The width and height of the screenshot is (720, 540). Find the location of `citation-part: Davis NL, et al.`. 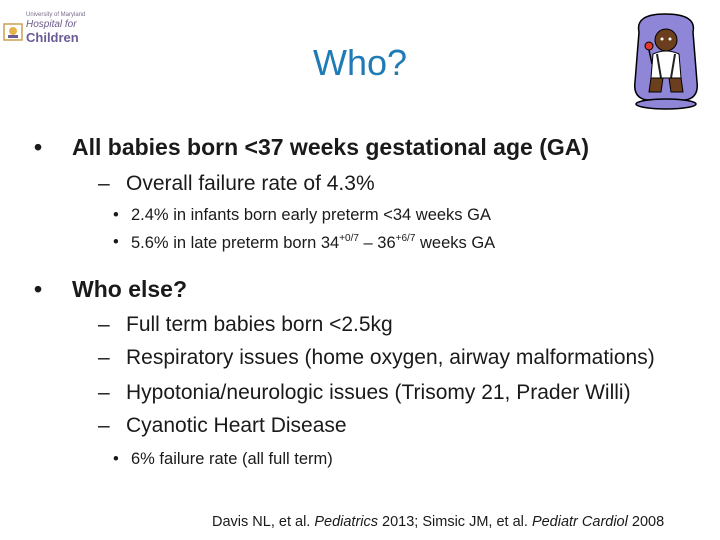

citation-part: Davis NL, et al. is located at coordinates (263, 522).